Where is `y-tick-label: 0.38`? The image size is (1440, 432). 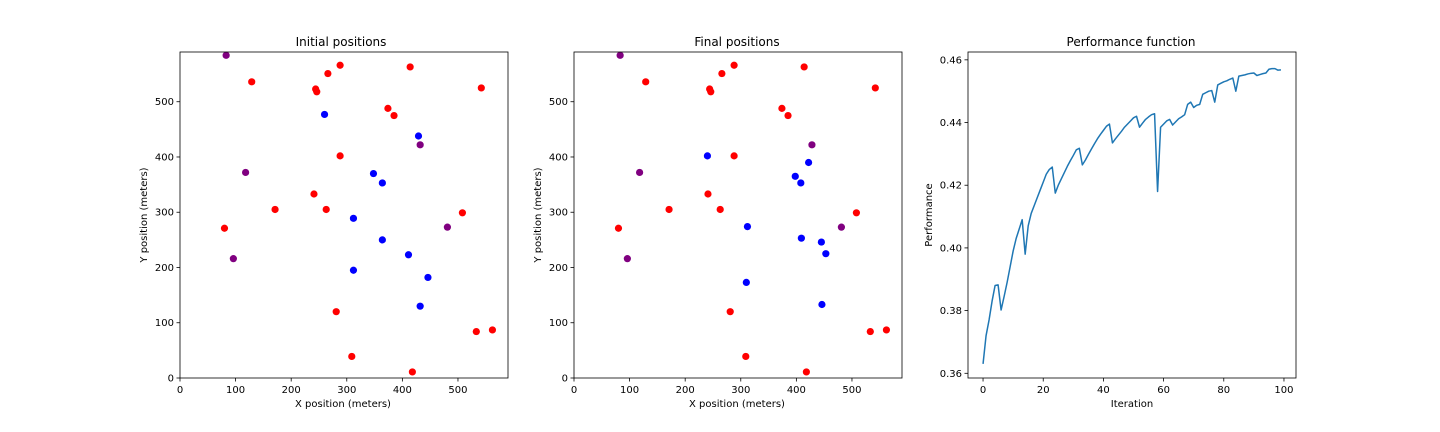 y-tick-label: 0.38 is located at coordinates (951, 311).